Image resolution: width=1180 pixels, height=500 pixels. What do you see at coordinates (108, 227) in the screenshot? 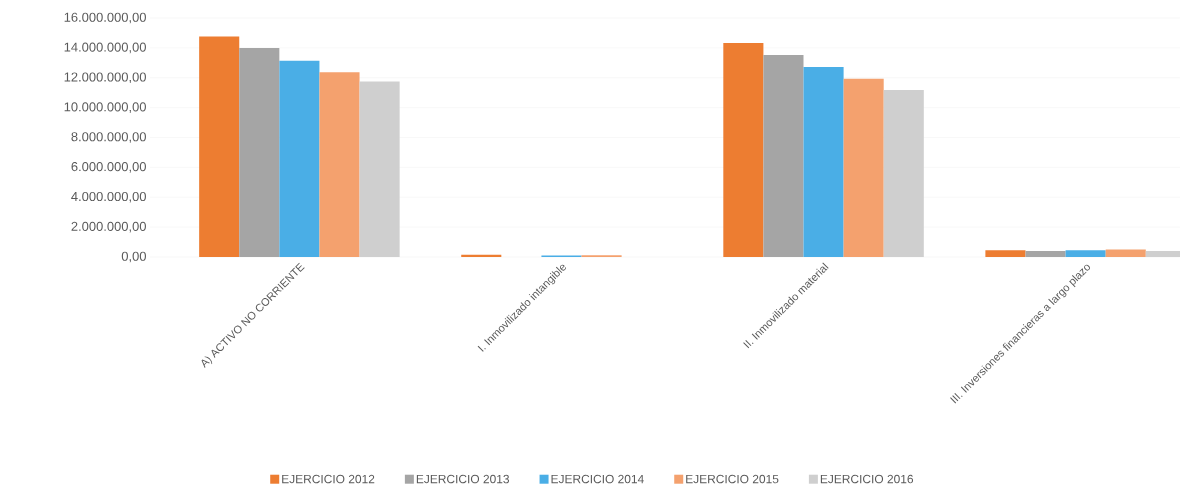
I see `y-tick-label: 2.000.000,00` at bounding box center [108, 227].